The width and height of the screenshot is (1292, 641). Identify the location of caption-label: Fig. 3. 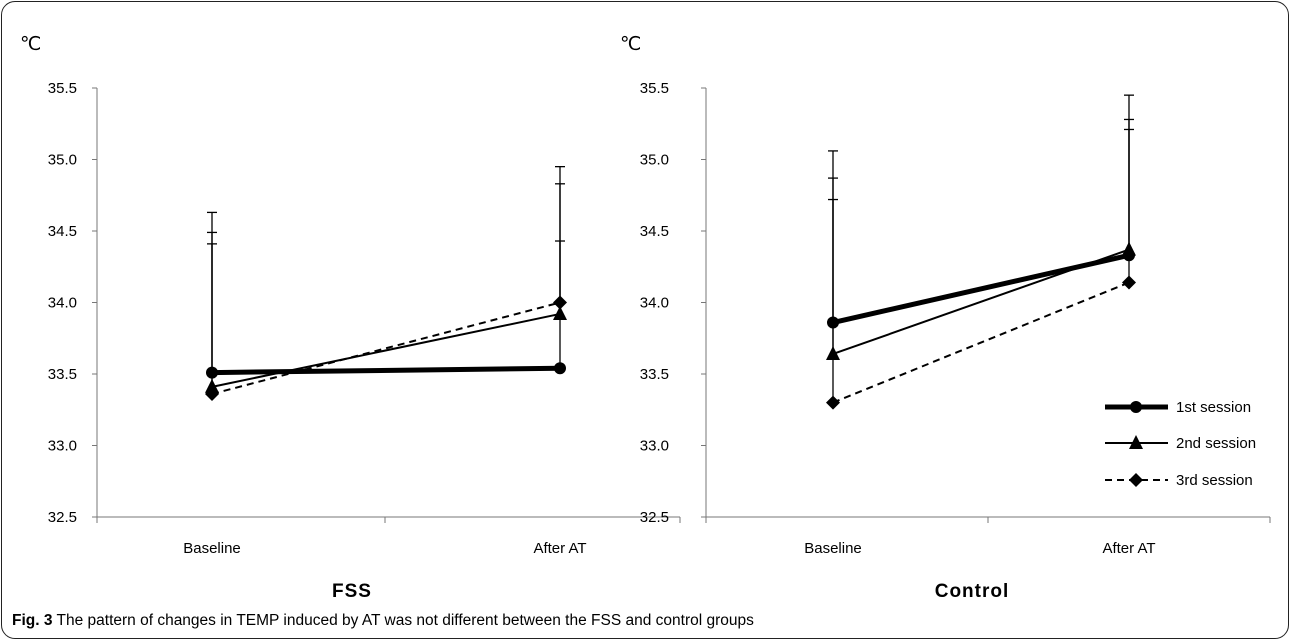
(32, 620).